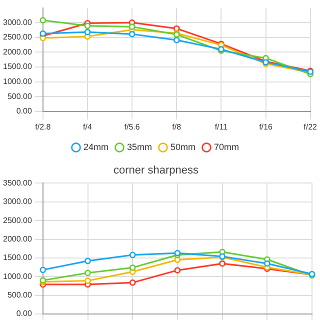  What do you see at coordinates (43, 127) in the screenshot?
I see `x-tick-label: f/2.8` at bounding box center [43, 127].